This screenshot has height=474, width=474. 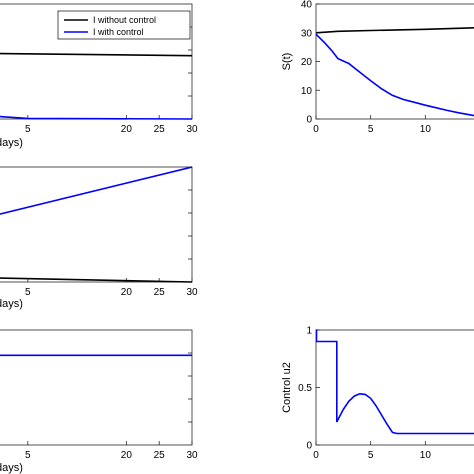 I want to click on legend: I without control I with control, so click(x=124, y=25).